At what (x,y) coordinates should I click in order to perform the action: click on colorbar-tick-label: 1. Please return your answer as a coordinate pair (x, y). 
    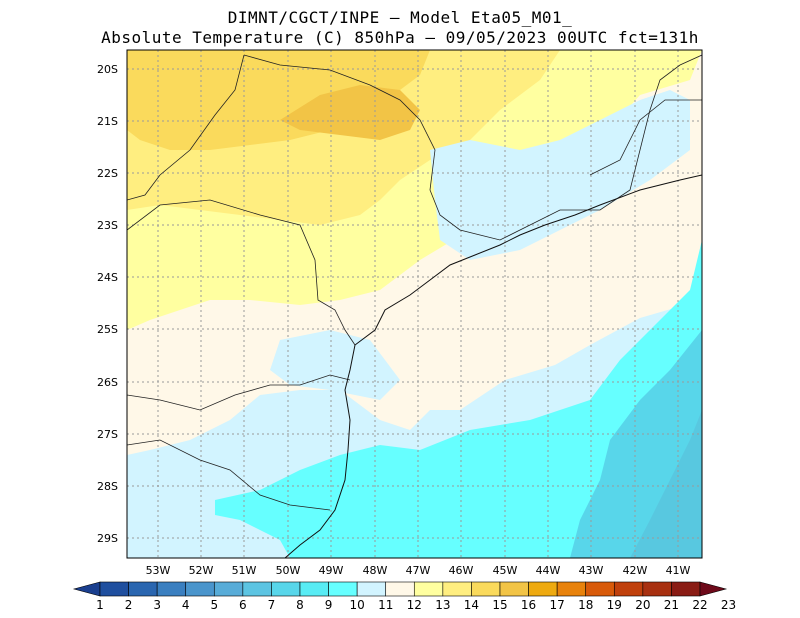
    Looking at the image, I should click on (100, 605).